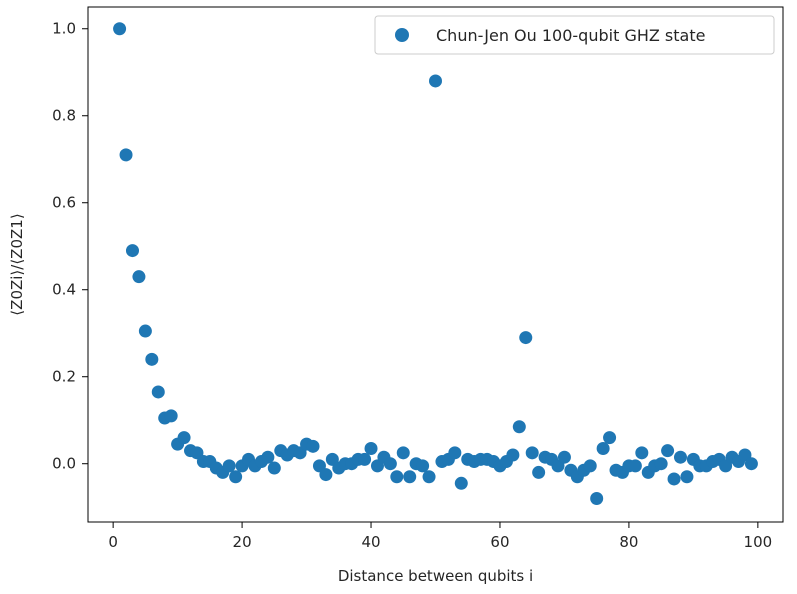 Image resolution: width=797 pixels, height=594 pixels. Describe the element at coordinates (17, 264) in the screenshot. I see `y-axis-label: ⟨Z0Zi⟩/⟨Z0Z1⟩` at that location.